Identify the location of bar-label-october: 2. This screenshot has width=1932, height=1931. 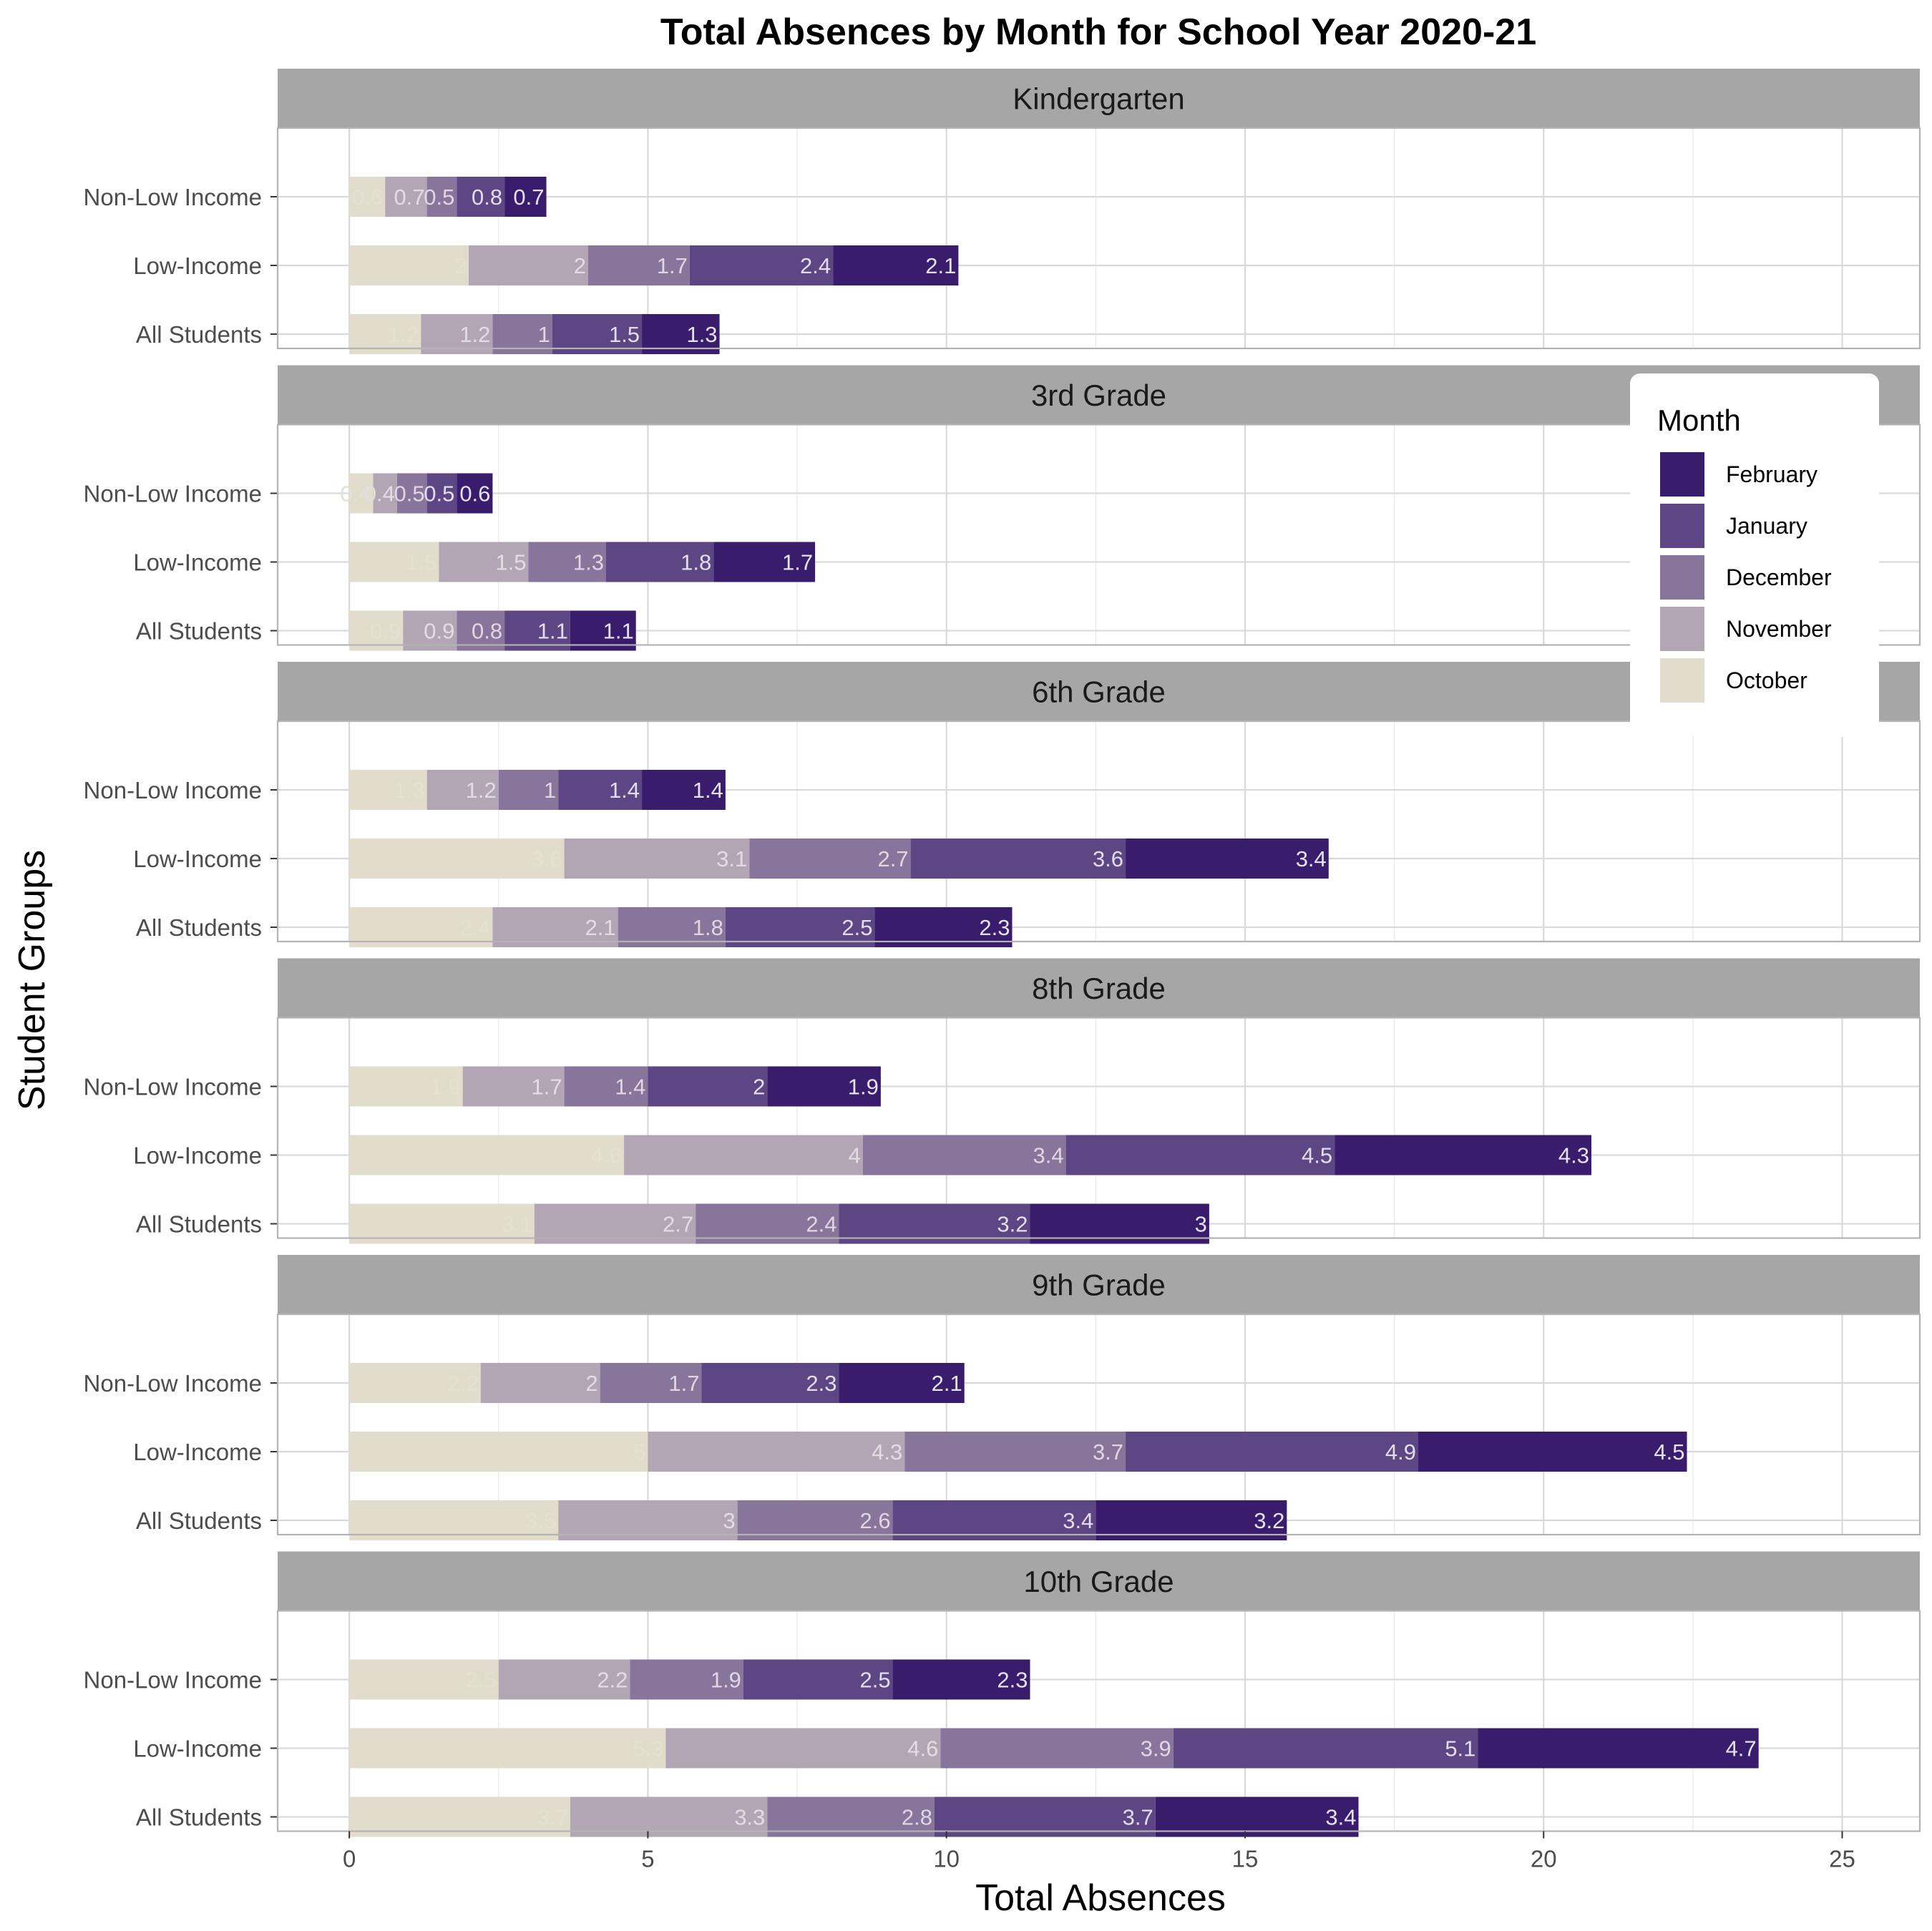
(460, 265).